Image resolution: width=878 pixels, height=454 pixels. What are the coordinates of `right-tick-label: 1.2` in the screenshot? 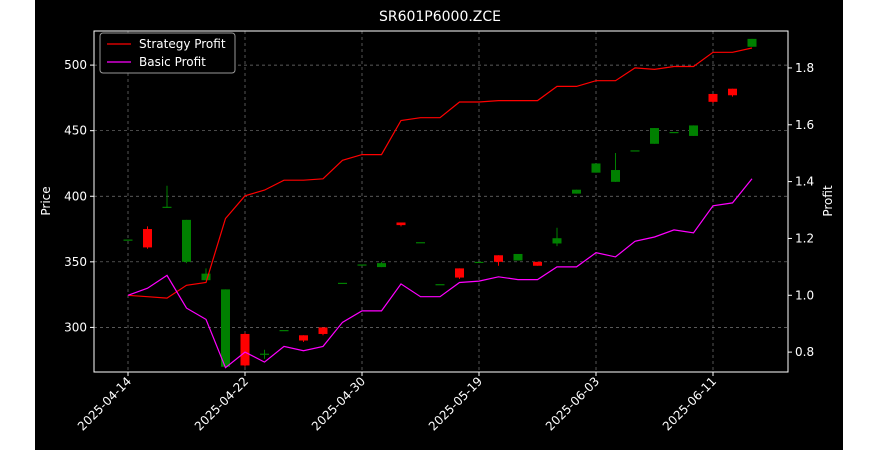 It's located at (804, 238).